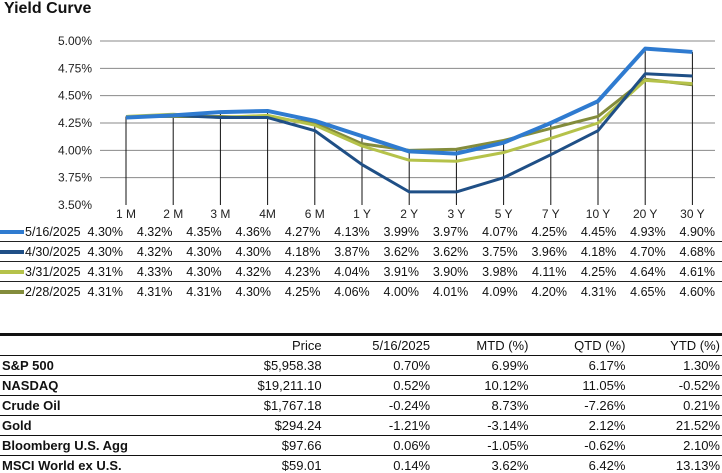  I want to click on table-cell: $59.01, so click(264, 464).